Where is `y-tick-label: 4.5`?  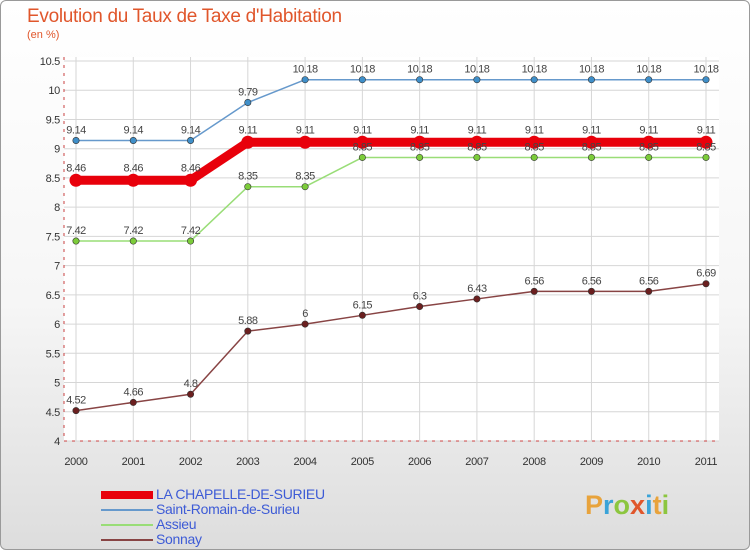
y-tick-label: 4.5 is located at coordinates (53, 413).